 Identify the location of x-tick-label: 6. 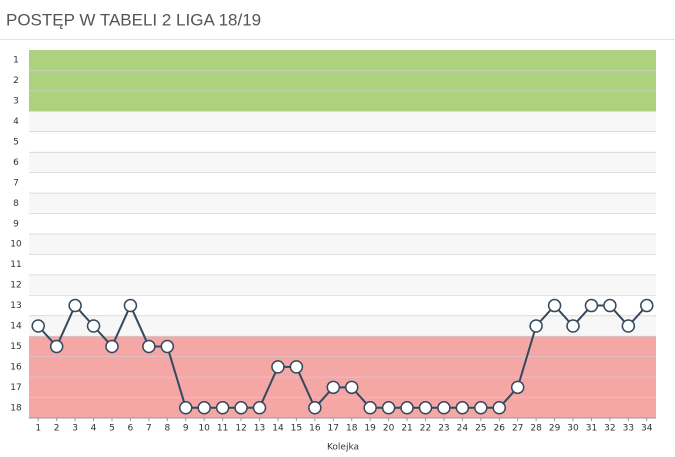
(131, 429).